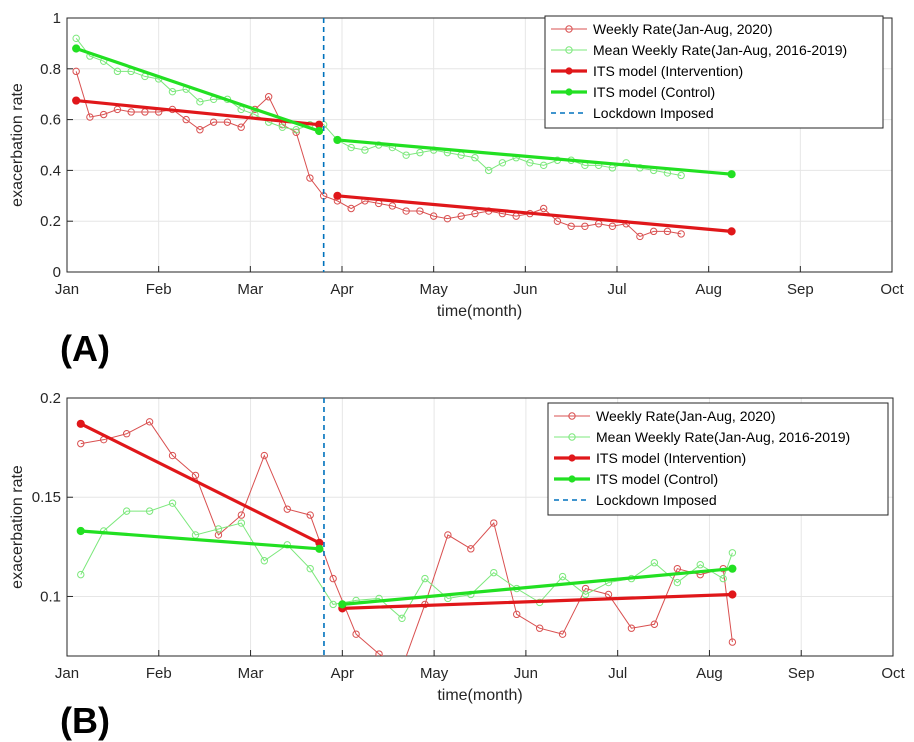 This screenshot has width=914, height=742. What do you see at coordinates (892, 289) in the screenshot?
I see `x-tick-label: Oct` at bounding box center [892, 289].